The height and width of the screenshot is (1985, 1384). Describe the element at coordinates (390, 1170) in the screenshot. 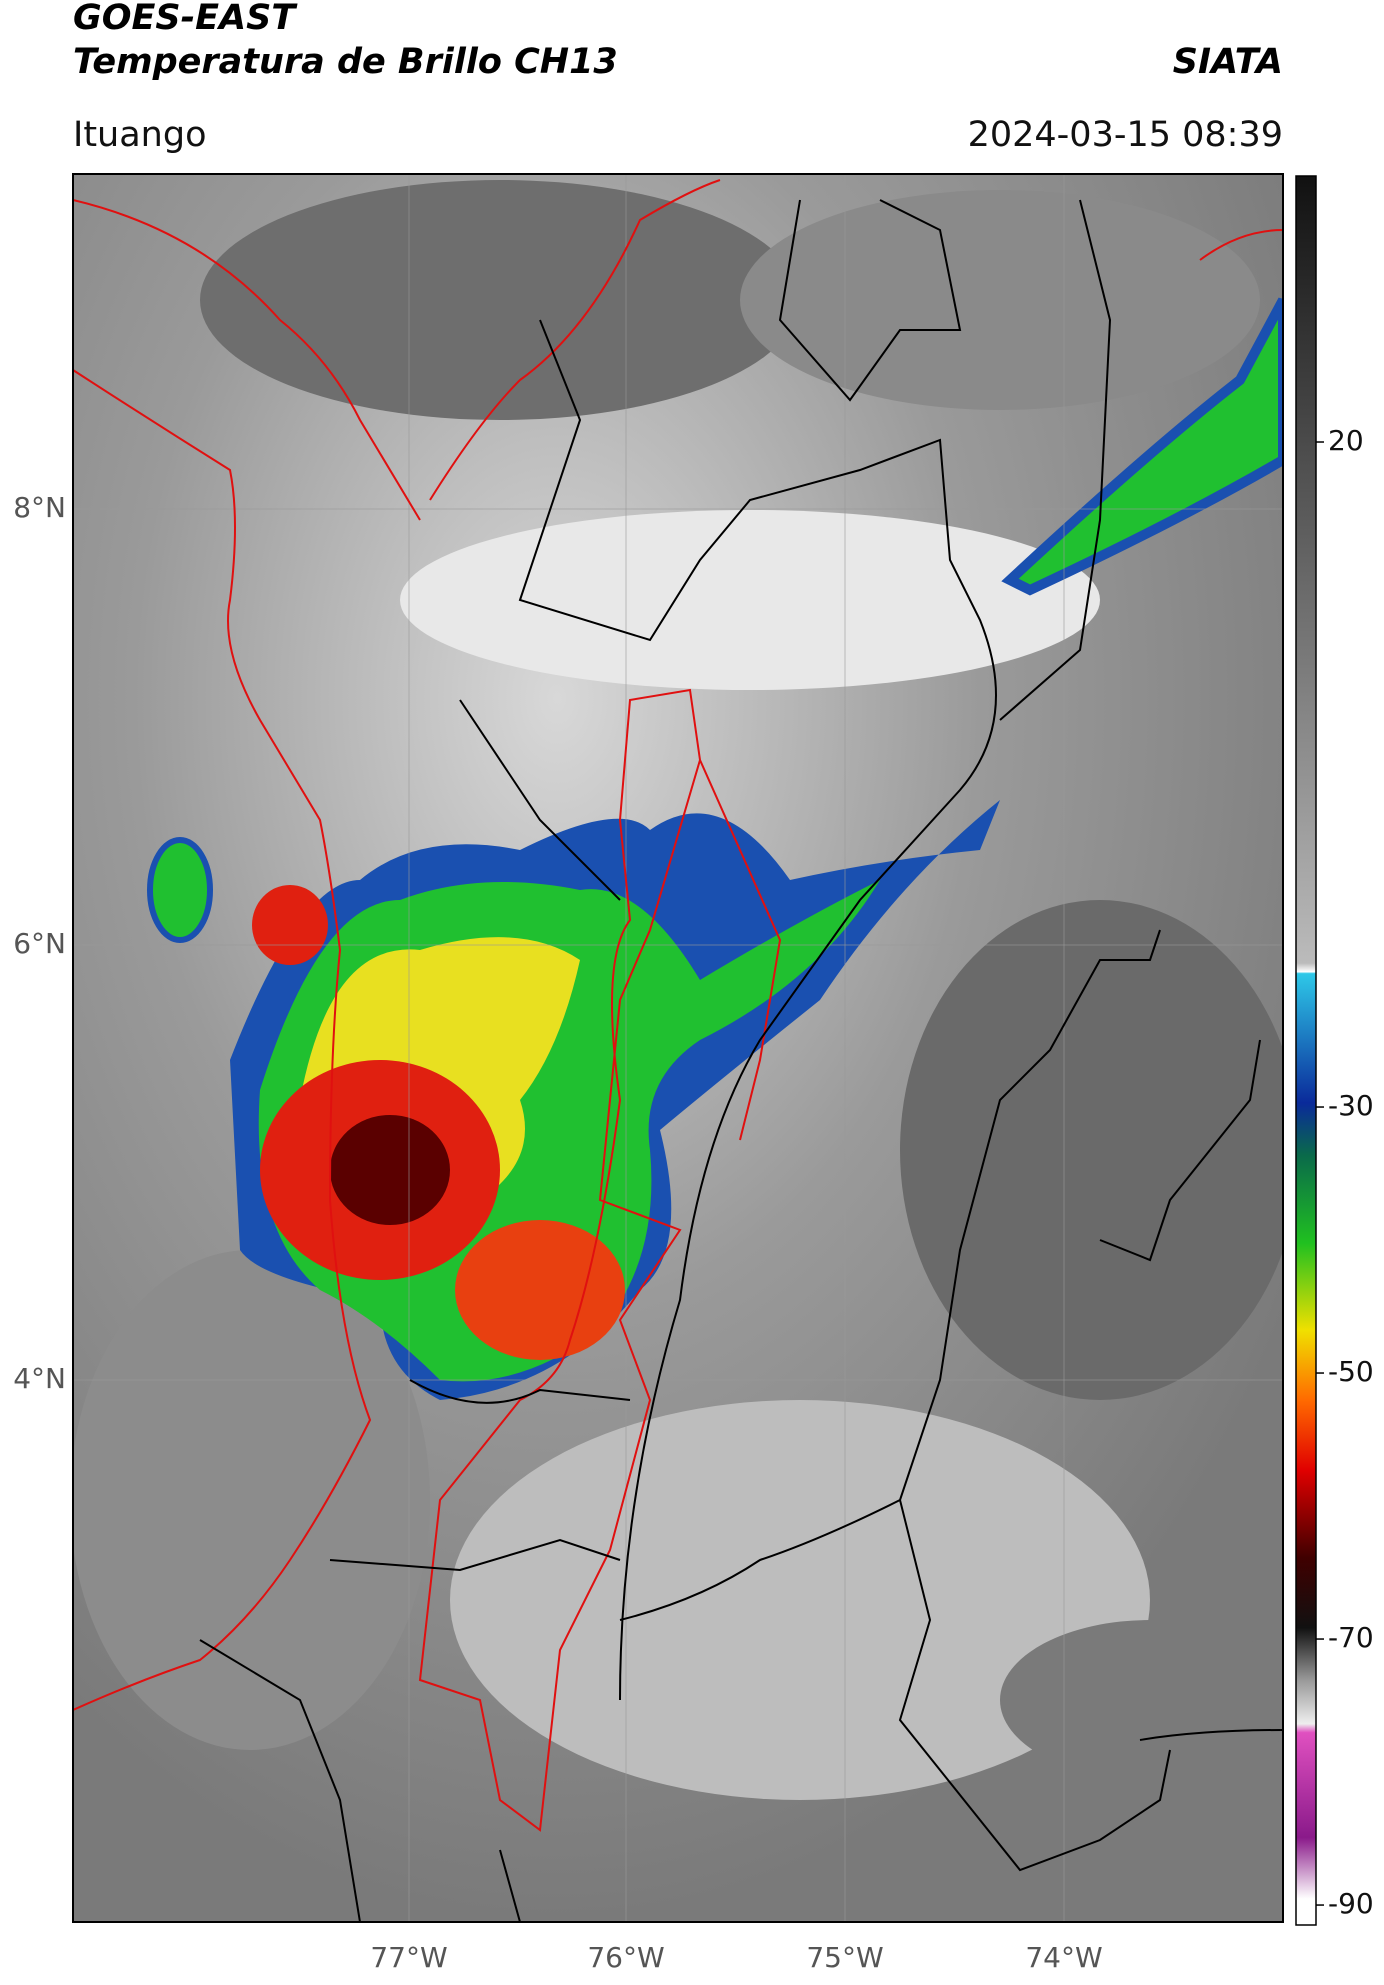

I see `storm-core` at that location.